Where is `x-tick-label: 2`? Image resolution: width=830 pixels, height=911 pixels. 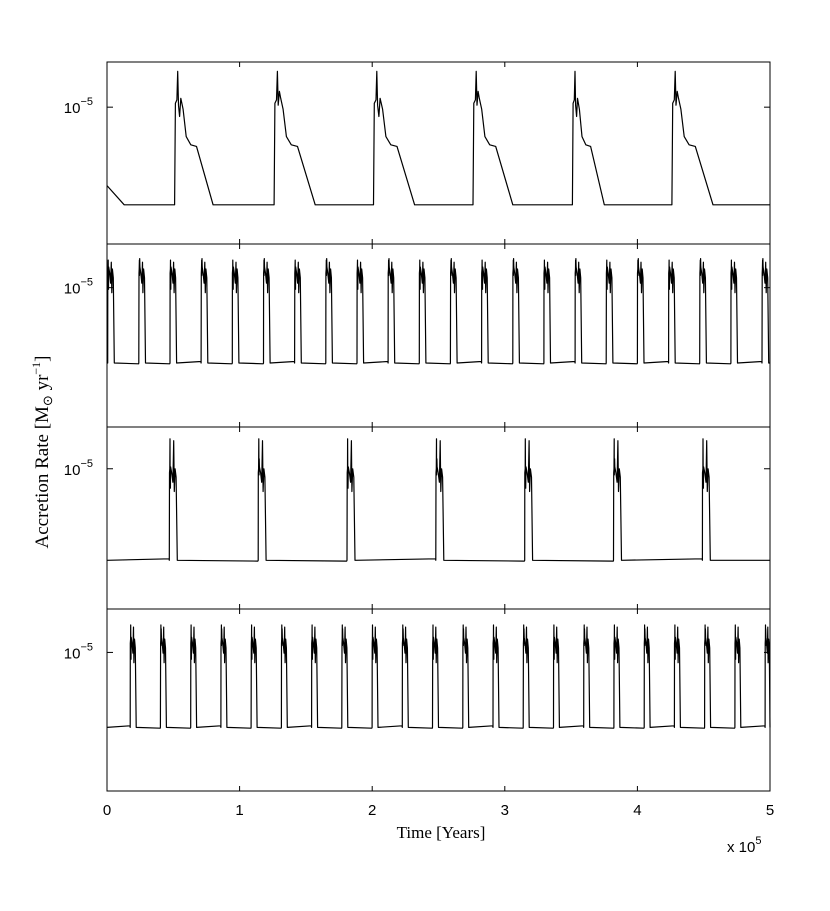 x-tick-label: 2 is located at coordinates (372, 810).